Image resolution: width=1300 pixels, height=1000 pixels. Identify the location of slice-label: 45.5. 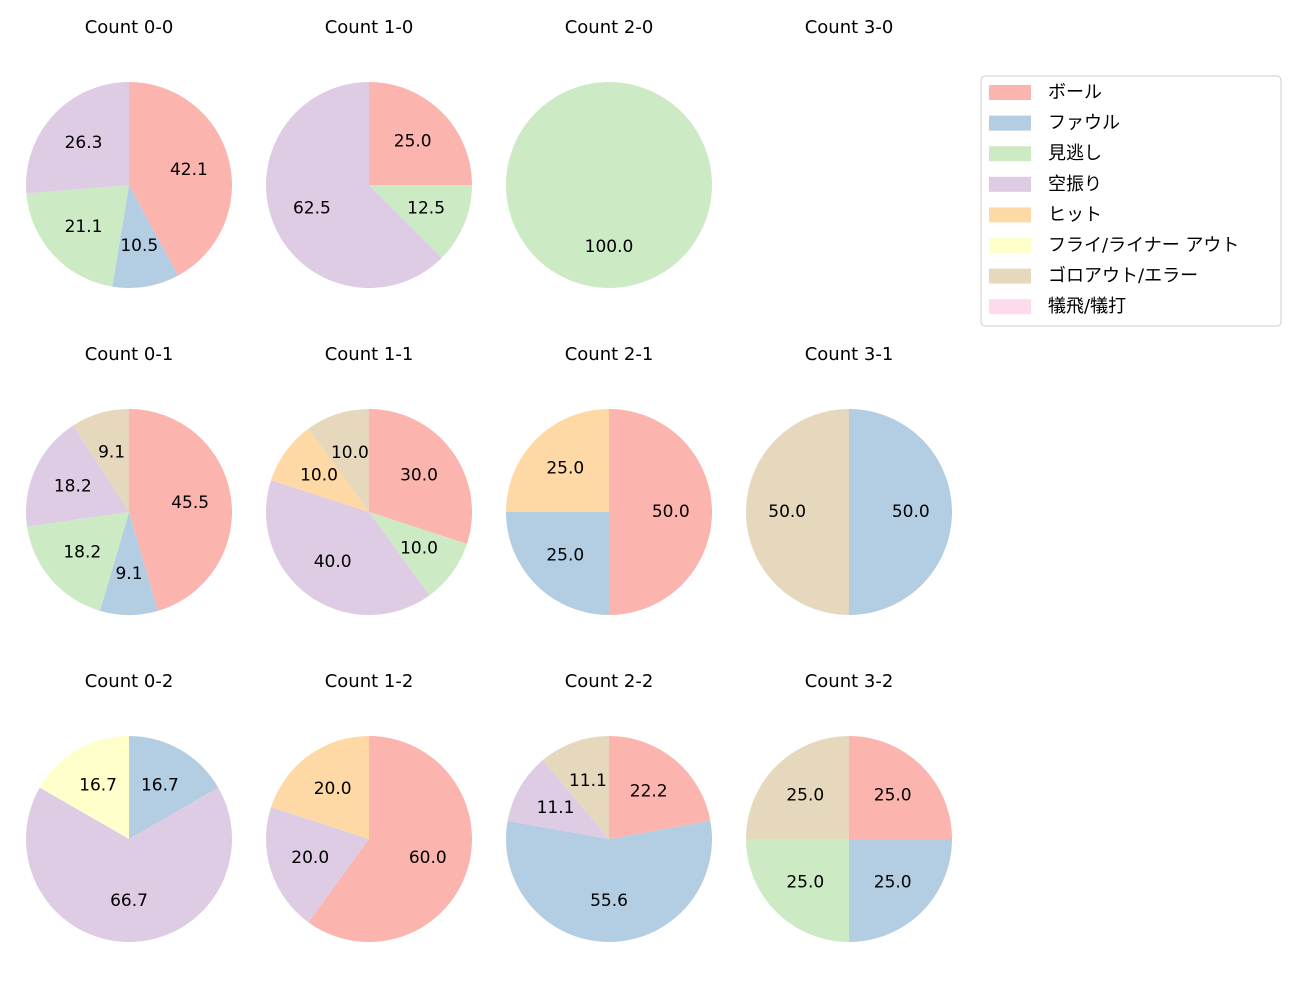
(190, 503).